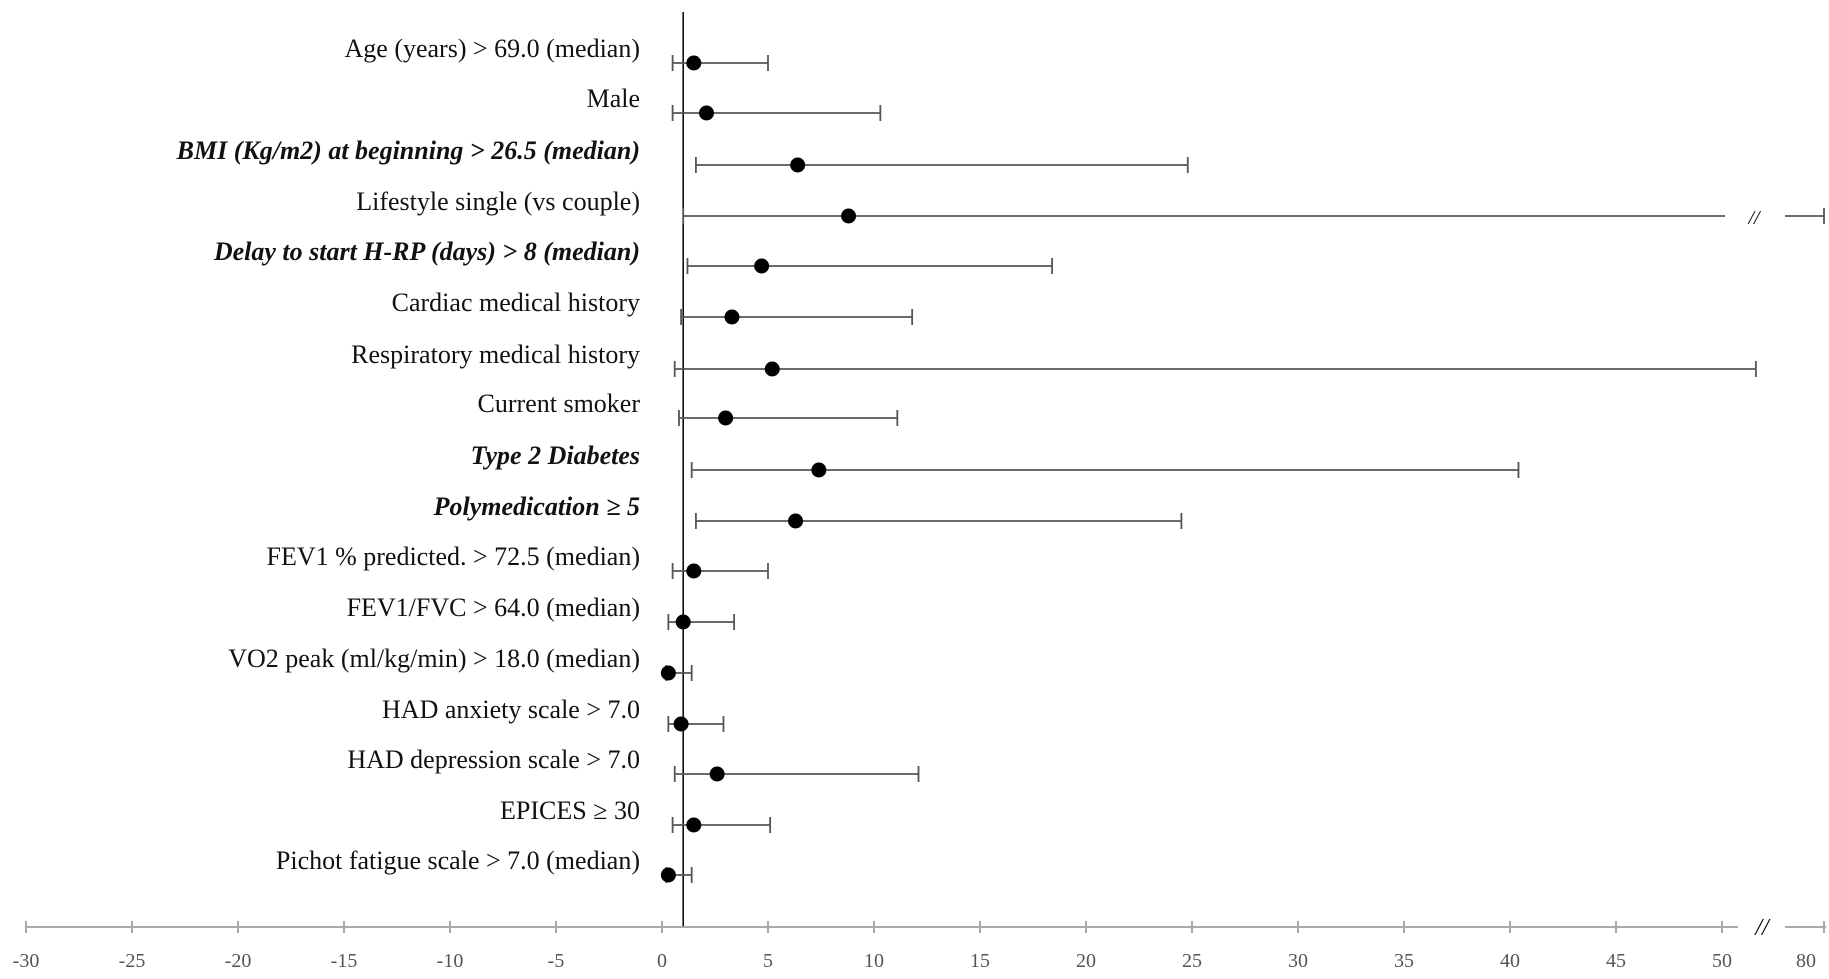  What do you see at coordinates (344, 961) in the screenshot?
I see `x-tick-label: -15` at bounding box center [344, 961].